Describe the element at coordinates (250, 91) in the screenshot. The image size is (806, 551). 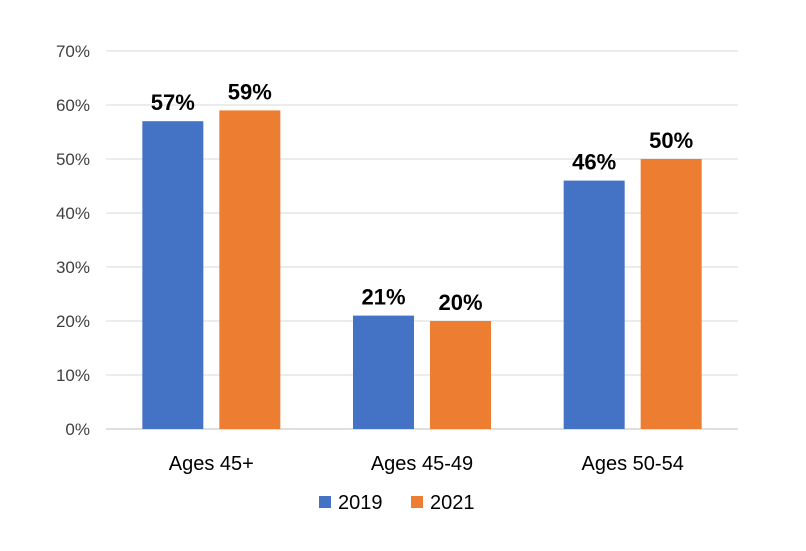
I see `data-label: 59%` at that location.